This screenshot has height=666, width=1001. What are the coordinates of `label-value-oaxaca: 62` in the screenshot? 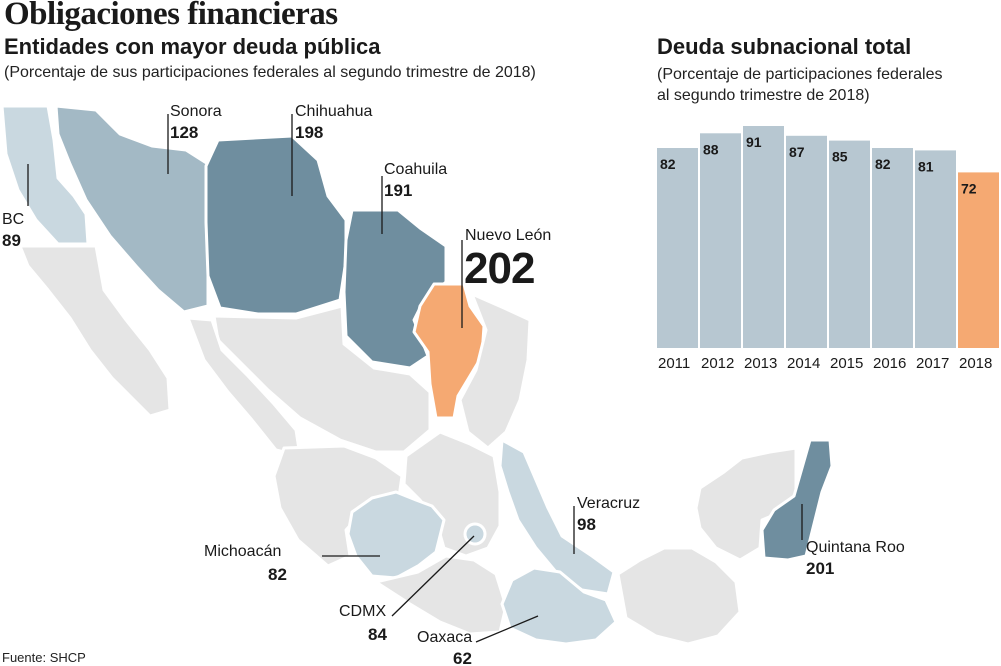 It's located at (462, 657).